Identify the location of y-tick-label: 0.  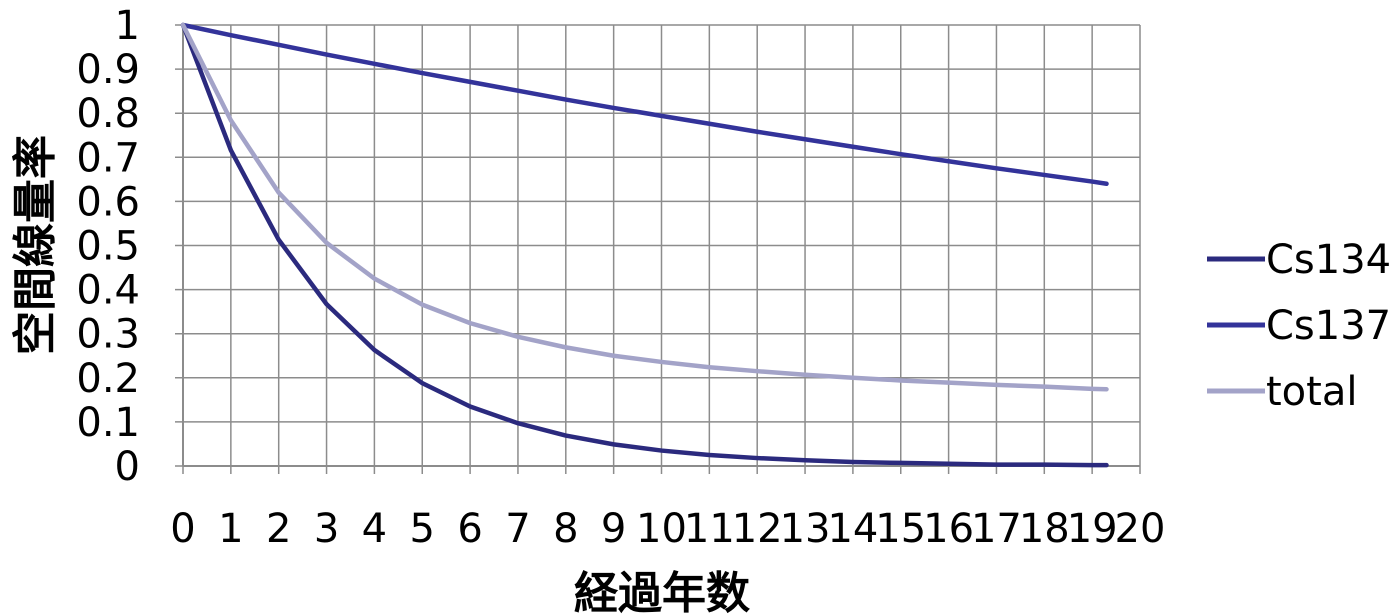
(127, 467).